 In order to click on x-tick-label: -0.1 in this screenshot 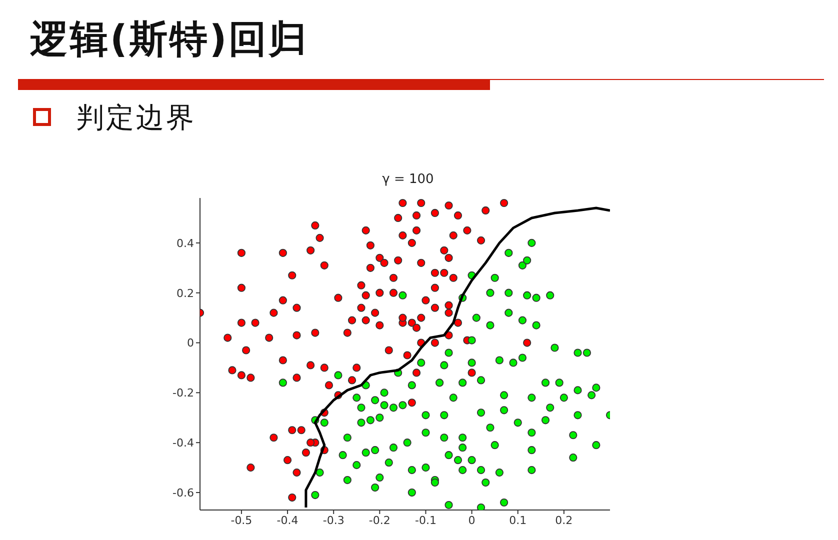, I will do `click(425, 520)`.